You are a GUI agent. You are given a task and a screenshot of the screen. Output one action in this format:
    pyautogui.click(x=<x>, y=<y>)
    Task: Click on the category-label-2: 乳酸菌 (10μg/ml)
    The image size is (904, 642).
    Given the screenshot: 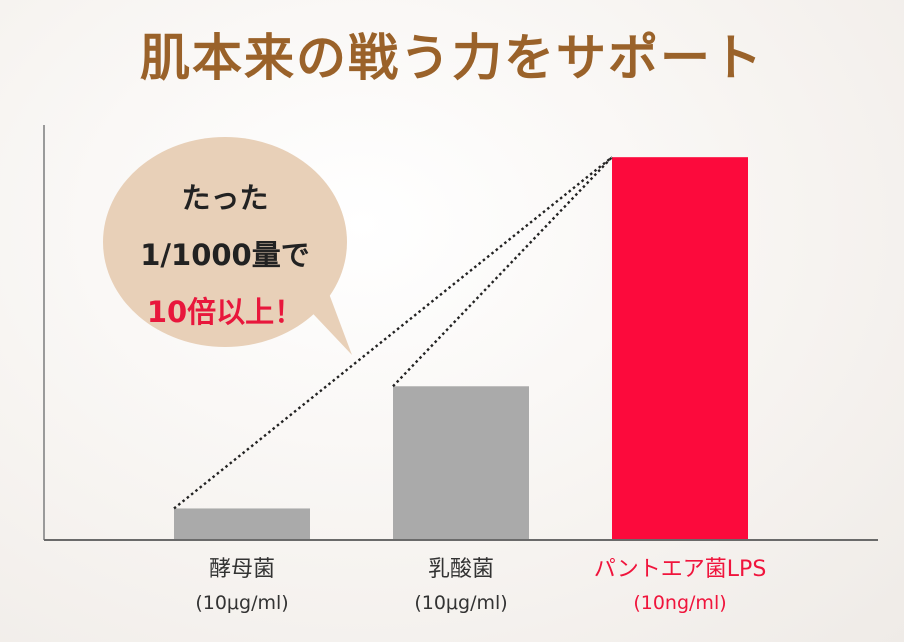 What is the action you would take?
    pyautogui.click(x=461, y=585)
    